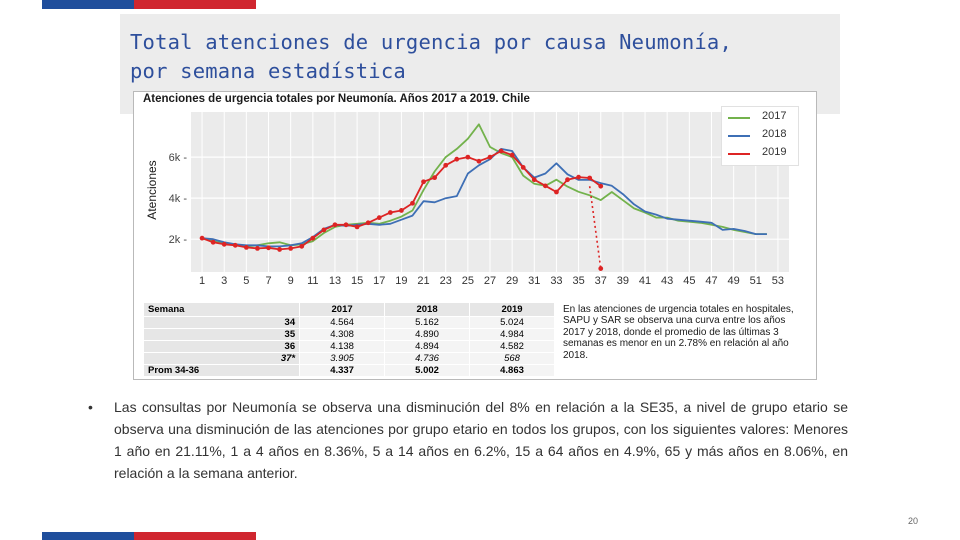 The image size is (960, 540). What do you see at coordinates (357, 281) in the screenshot?
I see `x-tick-label: 15` at bounding box center [357, 281].